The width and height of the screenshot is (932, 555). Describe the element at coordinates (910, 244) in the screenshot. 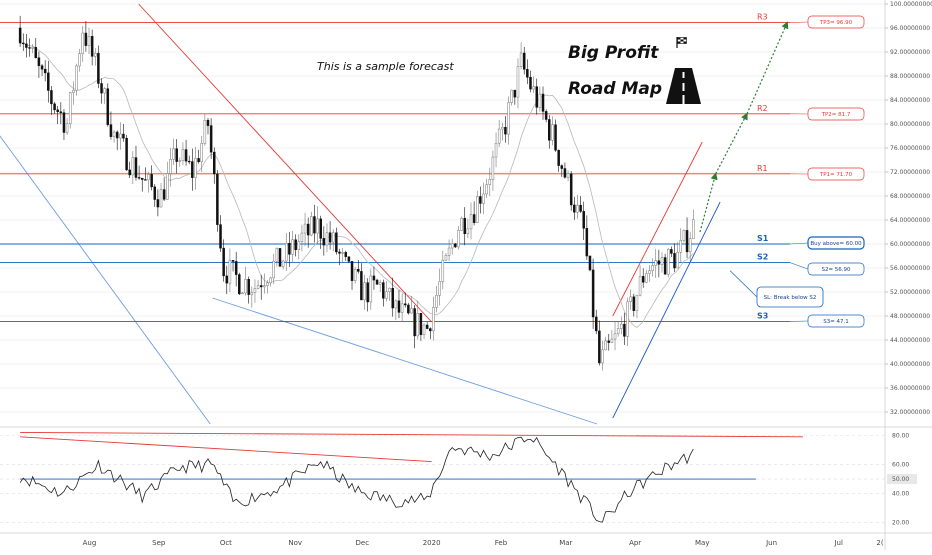

I see `y-tick-label-10: 60.00000000` at that location.